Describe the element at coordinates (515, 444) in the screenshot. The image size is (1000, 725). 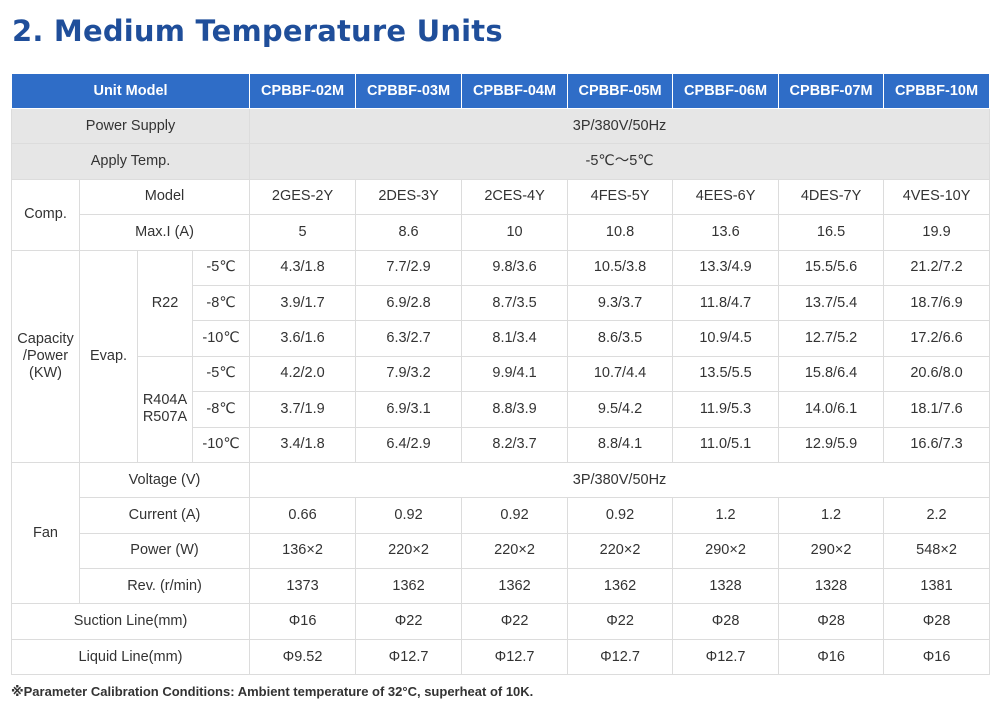
I see `table-cell: 8.2/3.7` at that location.